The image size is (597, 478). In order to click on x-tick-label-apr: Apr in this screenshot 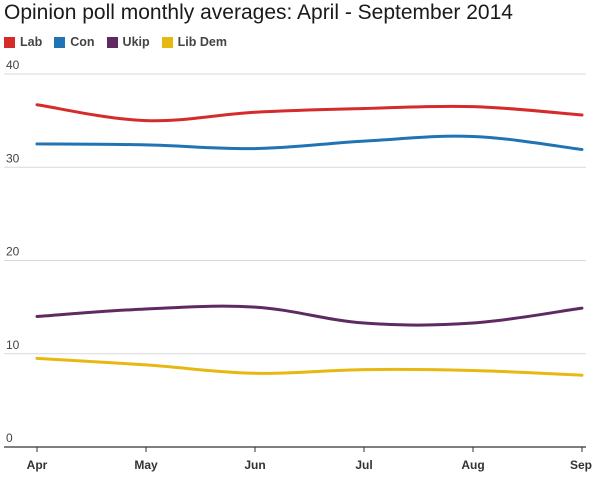, I will do `click(37, 465)`.